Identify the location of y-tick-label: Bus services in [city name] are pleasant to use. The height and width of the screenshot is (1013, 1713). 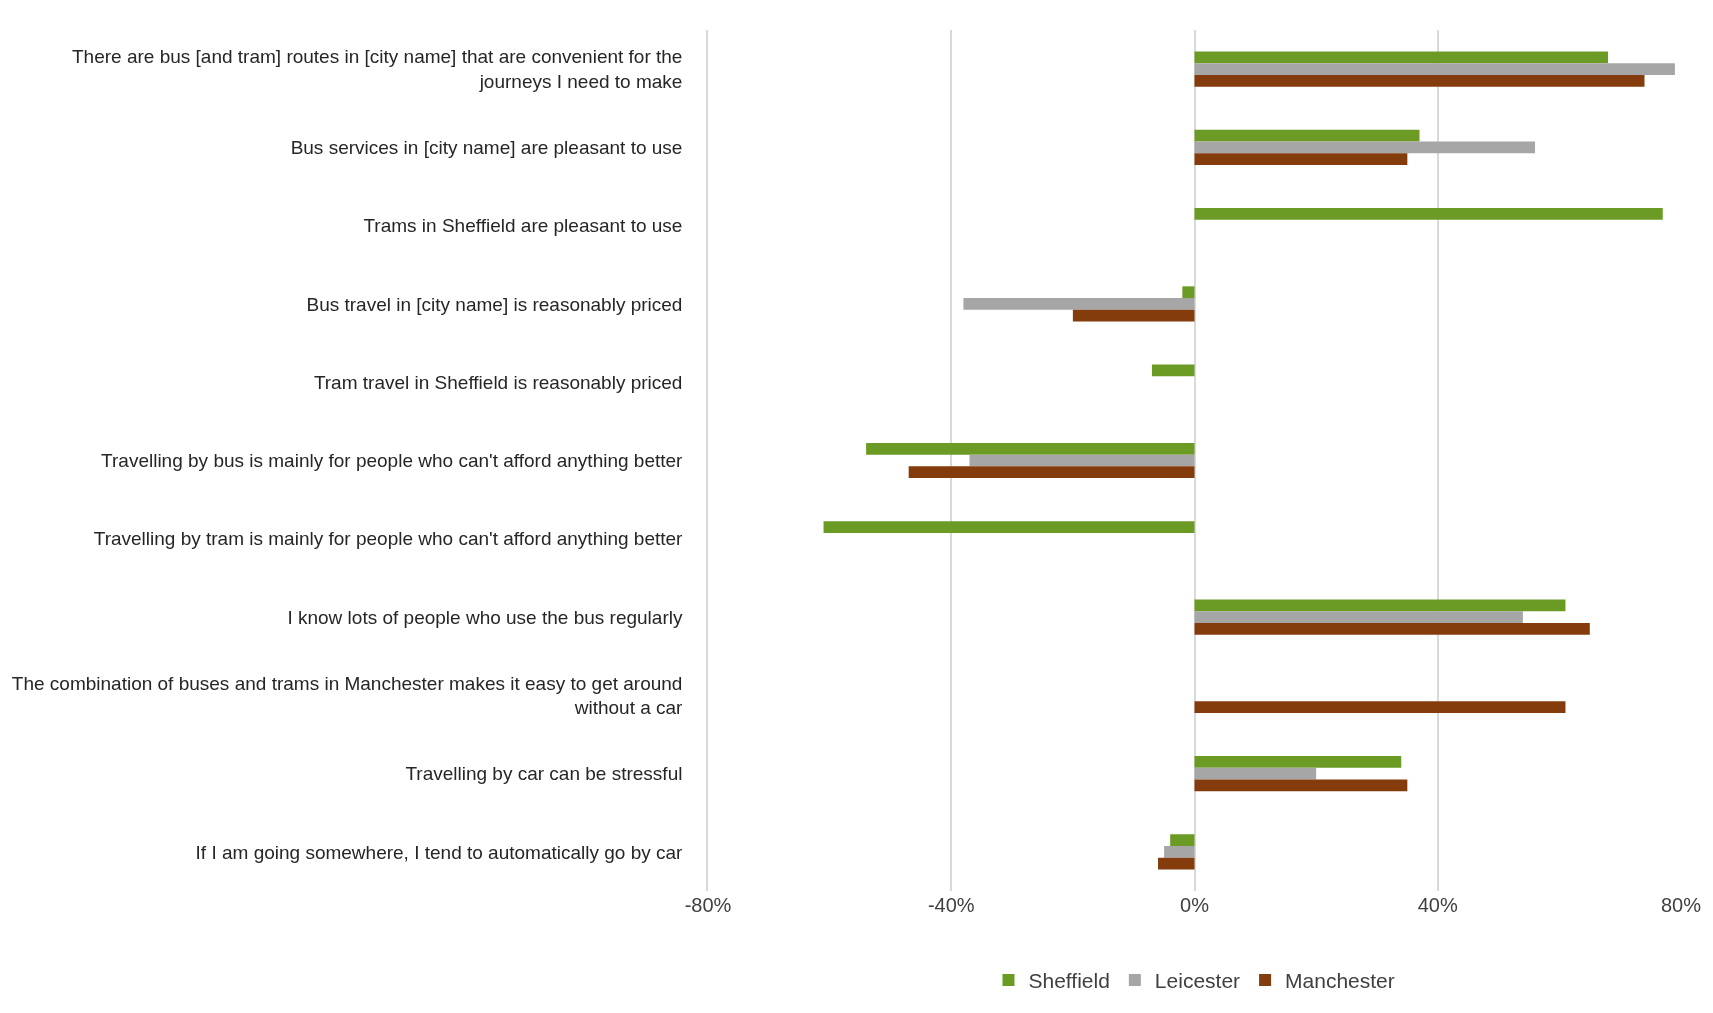
(486, 148).